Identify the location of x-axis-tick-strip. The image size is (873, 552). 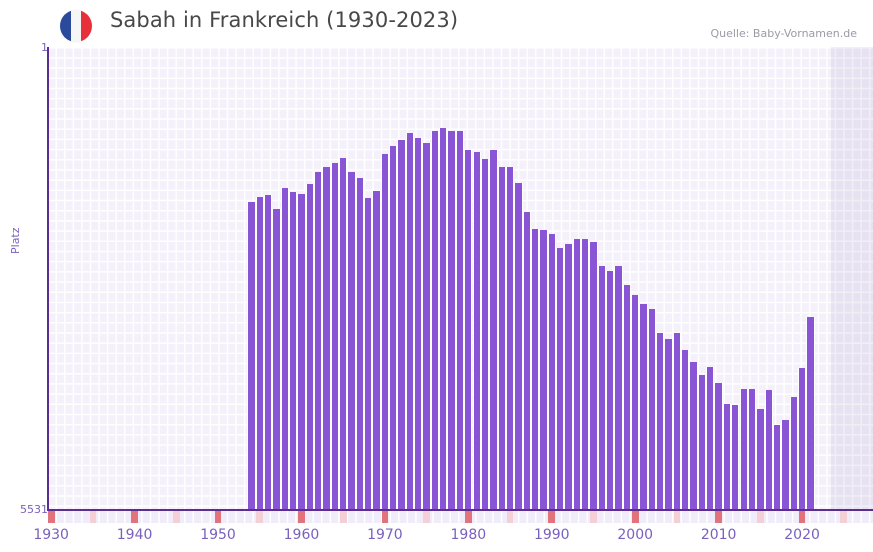
(460, 517).